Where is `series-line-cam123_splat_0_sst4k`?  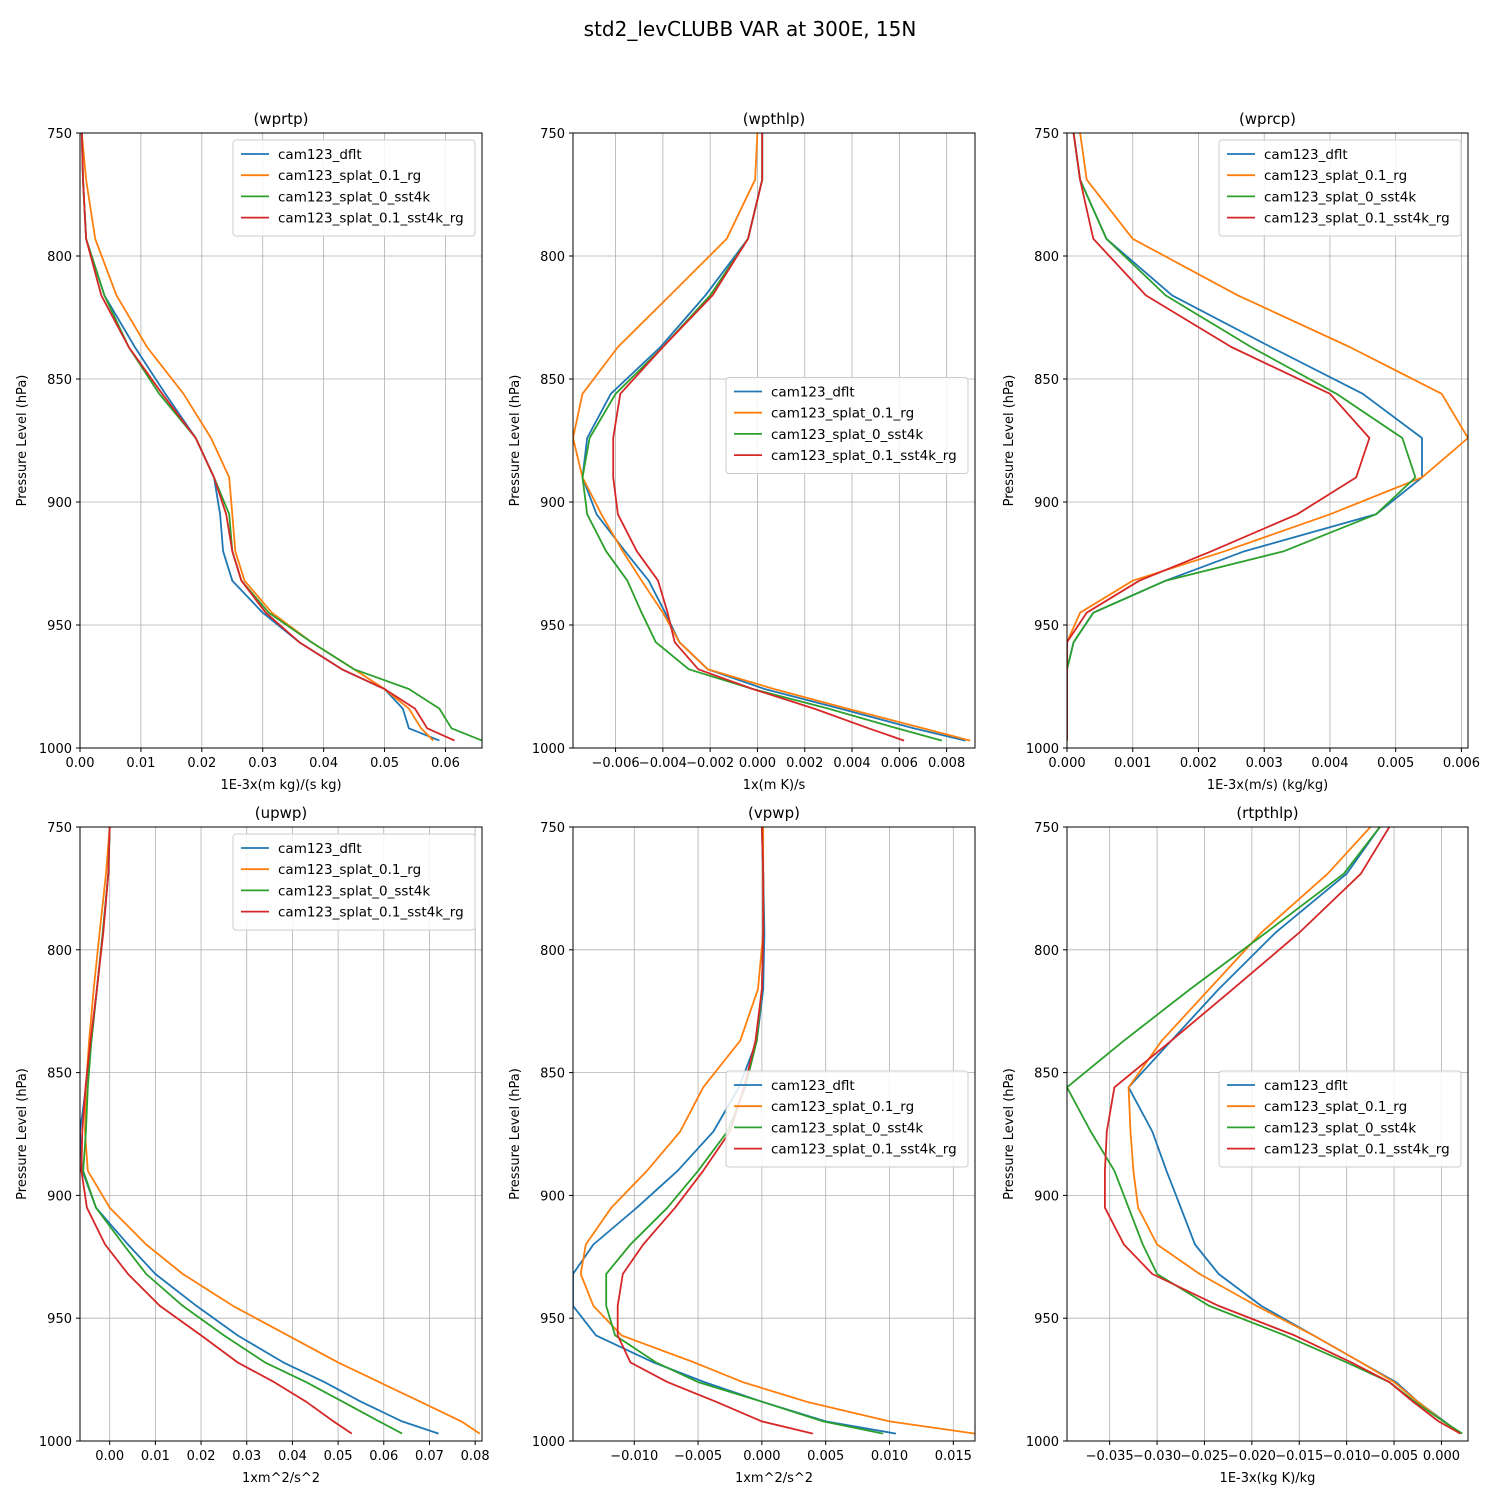 series-line-cam123_splat_0_sst4k is located at coordinates (281, 437).